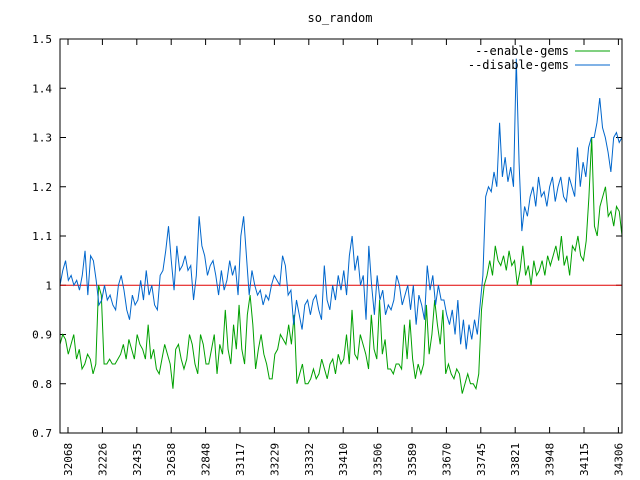 This screenshot has height=480, width=640. I want to click on x-tick-label: 32226, so click(102, 459).